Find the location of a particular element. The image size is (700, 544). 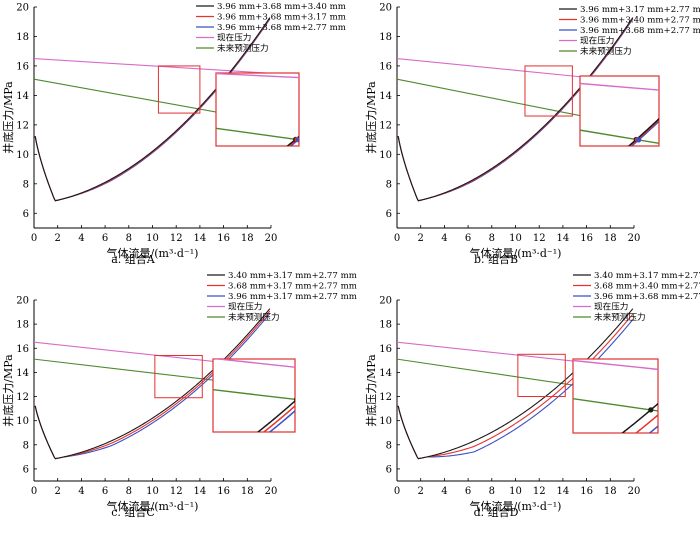

panel-caption: c. 组合C is located at coordinates (133, 512).